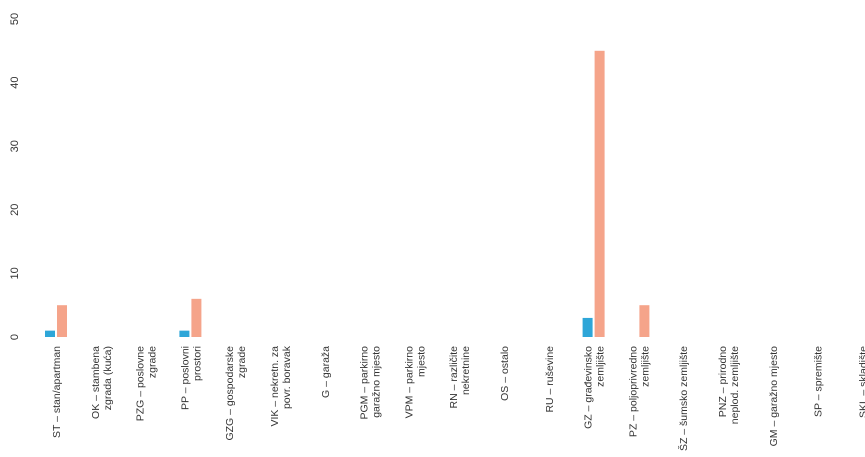  I want to click on category-label-8-line-1: mjesto, so click(421, 361).